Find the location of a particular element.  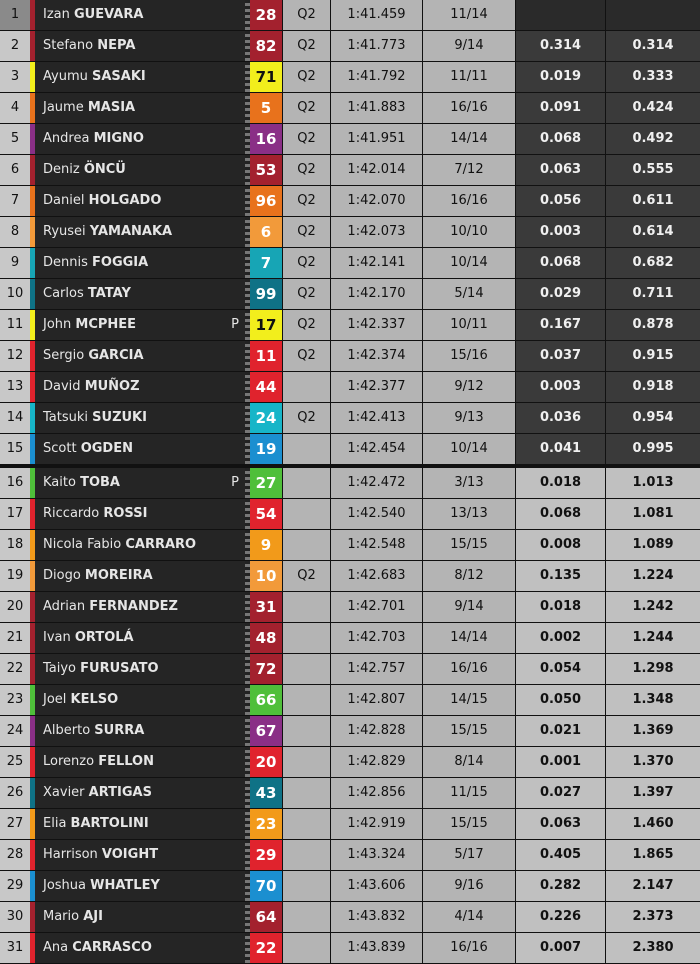

position: 12 is located at coordinates (15, 356).